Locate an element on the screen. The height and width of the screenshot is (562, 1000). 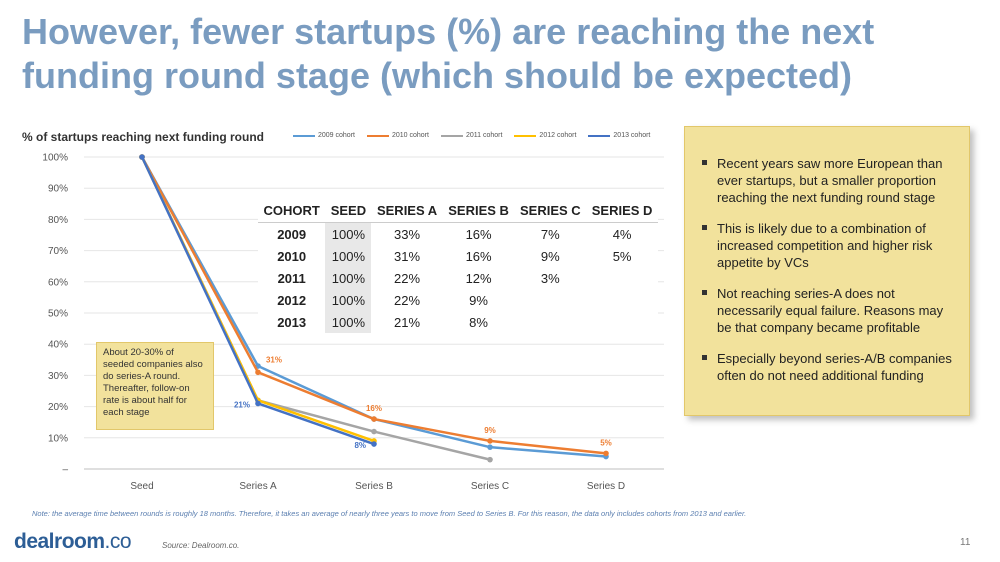
logo-suffix: .co is located at coordinates (118, 541).